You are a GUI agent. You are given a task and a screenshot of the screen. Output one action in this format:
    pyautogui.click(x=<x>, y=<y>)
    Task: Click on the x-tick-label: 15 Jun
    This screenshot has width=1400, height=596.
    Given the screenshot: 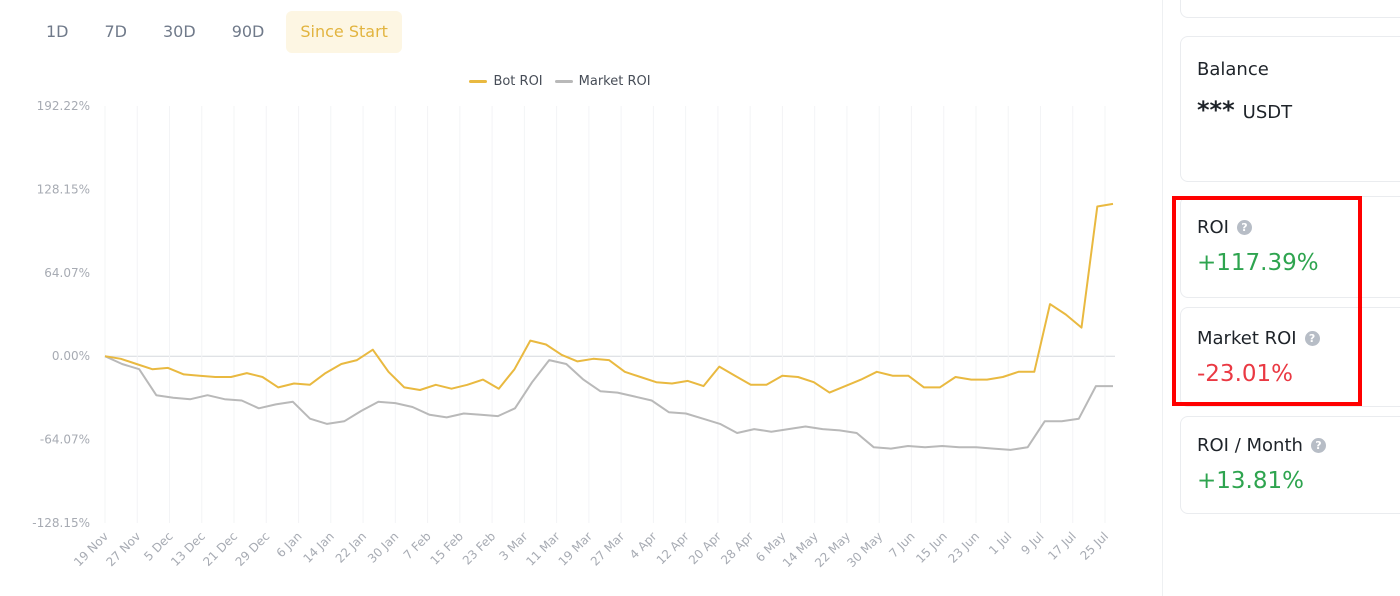 What is the action you would take?
    pyautogui.click(x=931, y=547)
    